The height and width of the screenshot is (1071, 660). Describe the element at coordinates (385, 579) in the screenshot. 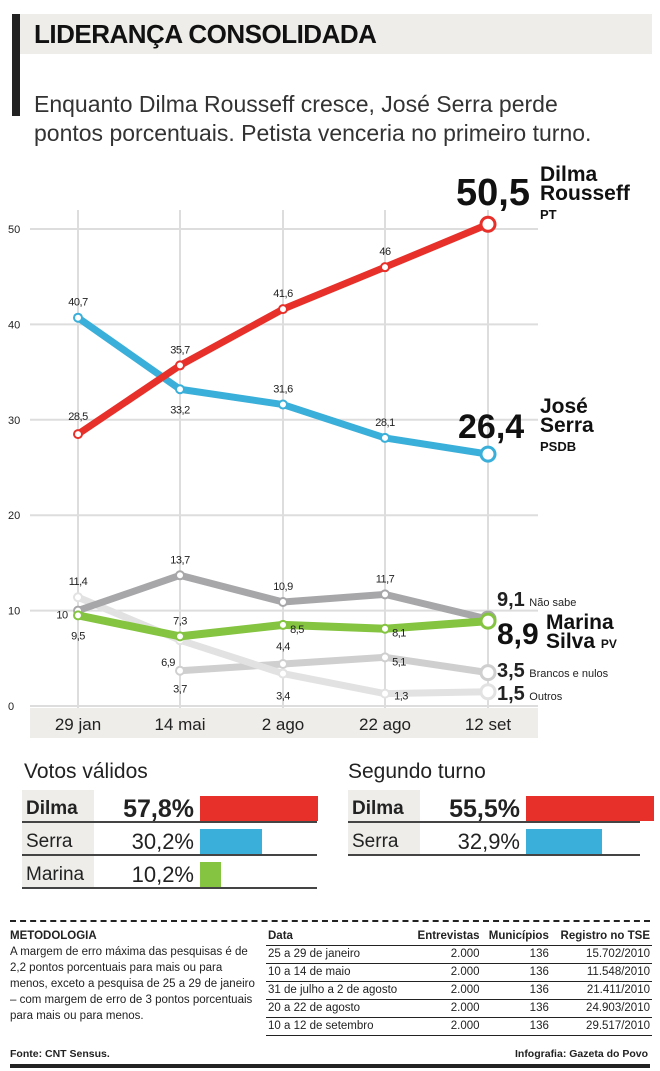

I see `data-label: 11,7` at that location.